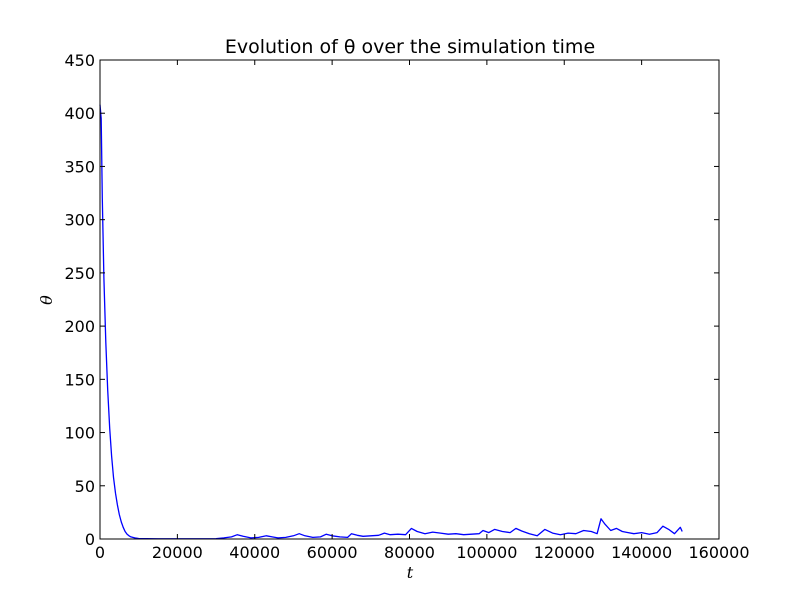 The width and height of the screenshot is (800, 600). I want to click on x-axis-label: t, so click(410, 572).